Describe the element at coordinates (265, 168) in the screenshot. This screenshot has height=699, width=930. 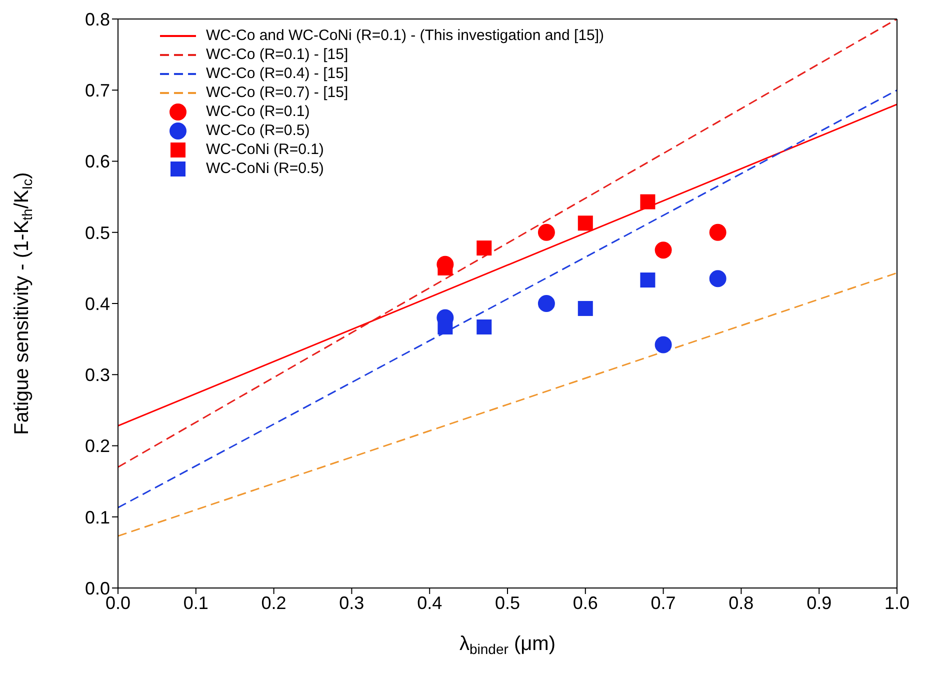
I see `legend-label: WC-CoNi (R=0.5)` at that location.